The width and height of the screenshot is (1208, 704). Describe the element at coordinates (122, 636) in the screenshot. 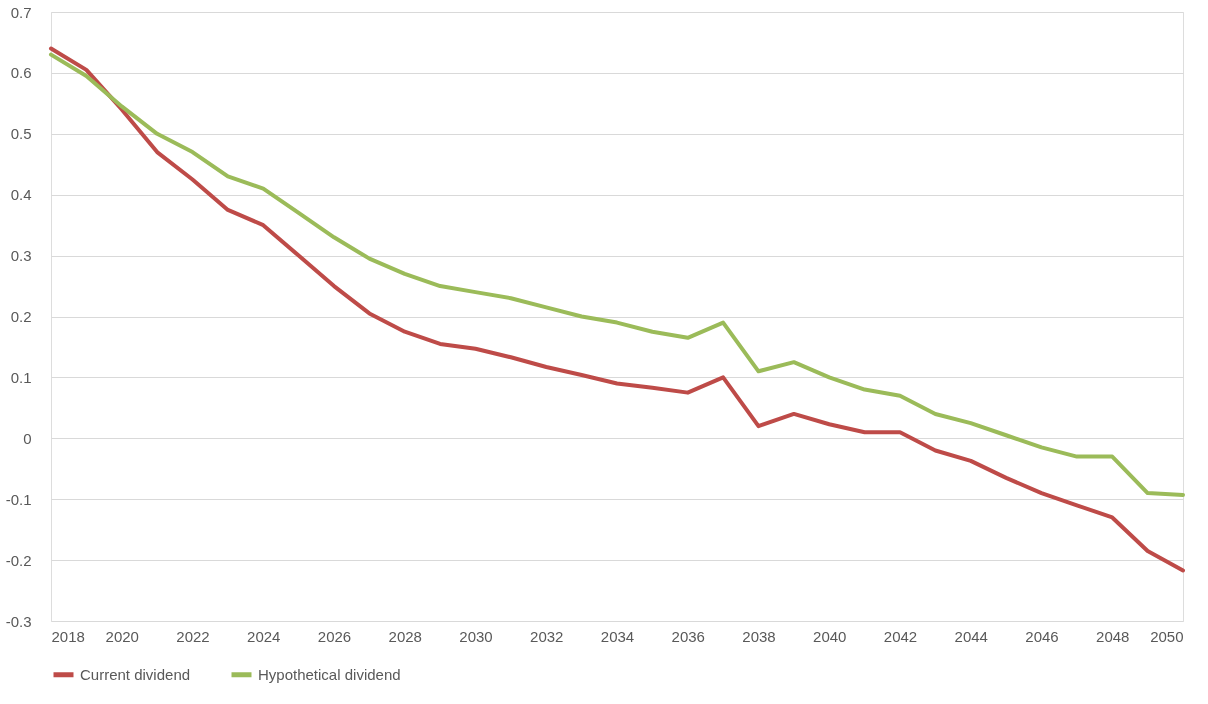

I see `x-tick-label: 2020` at that location.